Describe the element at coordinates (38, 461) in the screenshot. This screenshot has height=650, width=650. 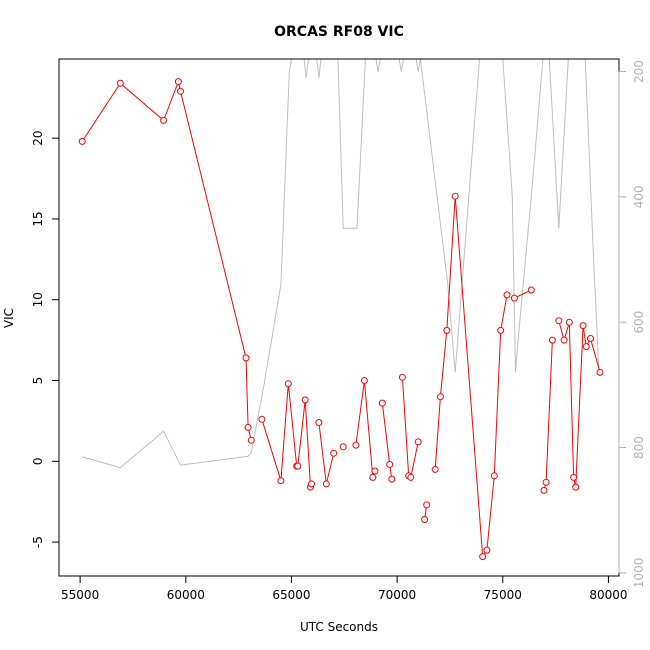
I see `y-tick-label: 0` at that location.